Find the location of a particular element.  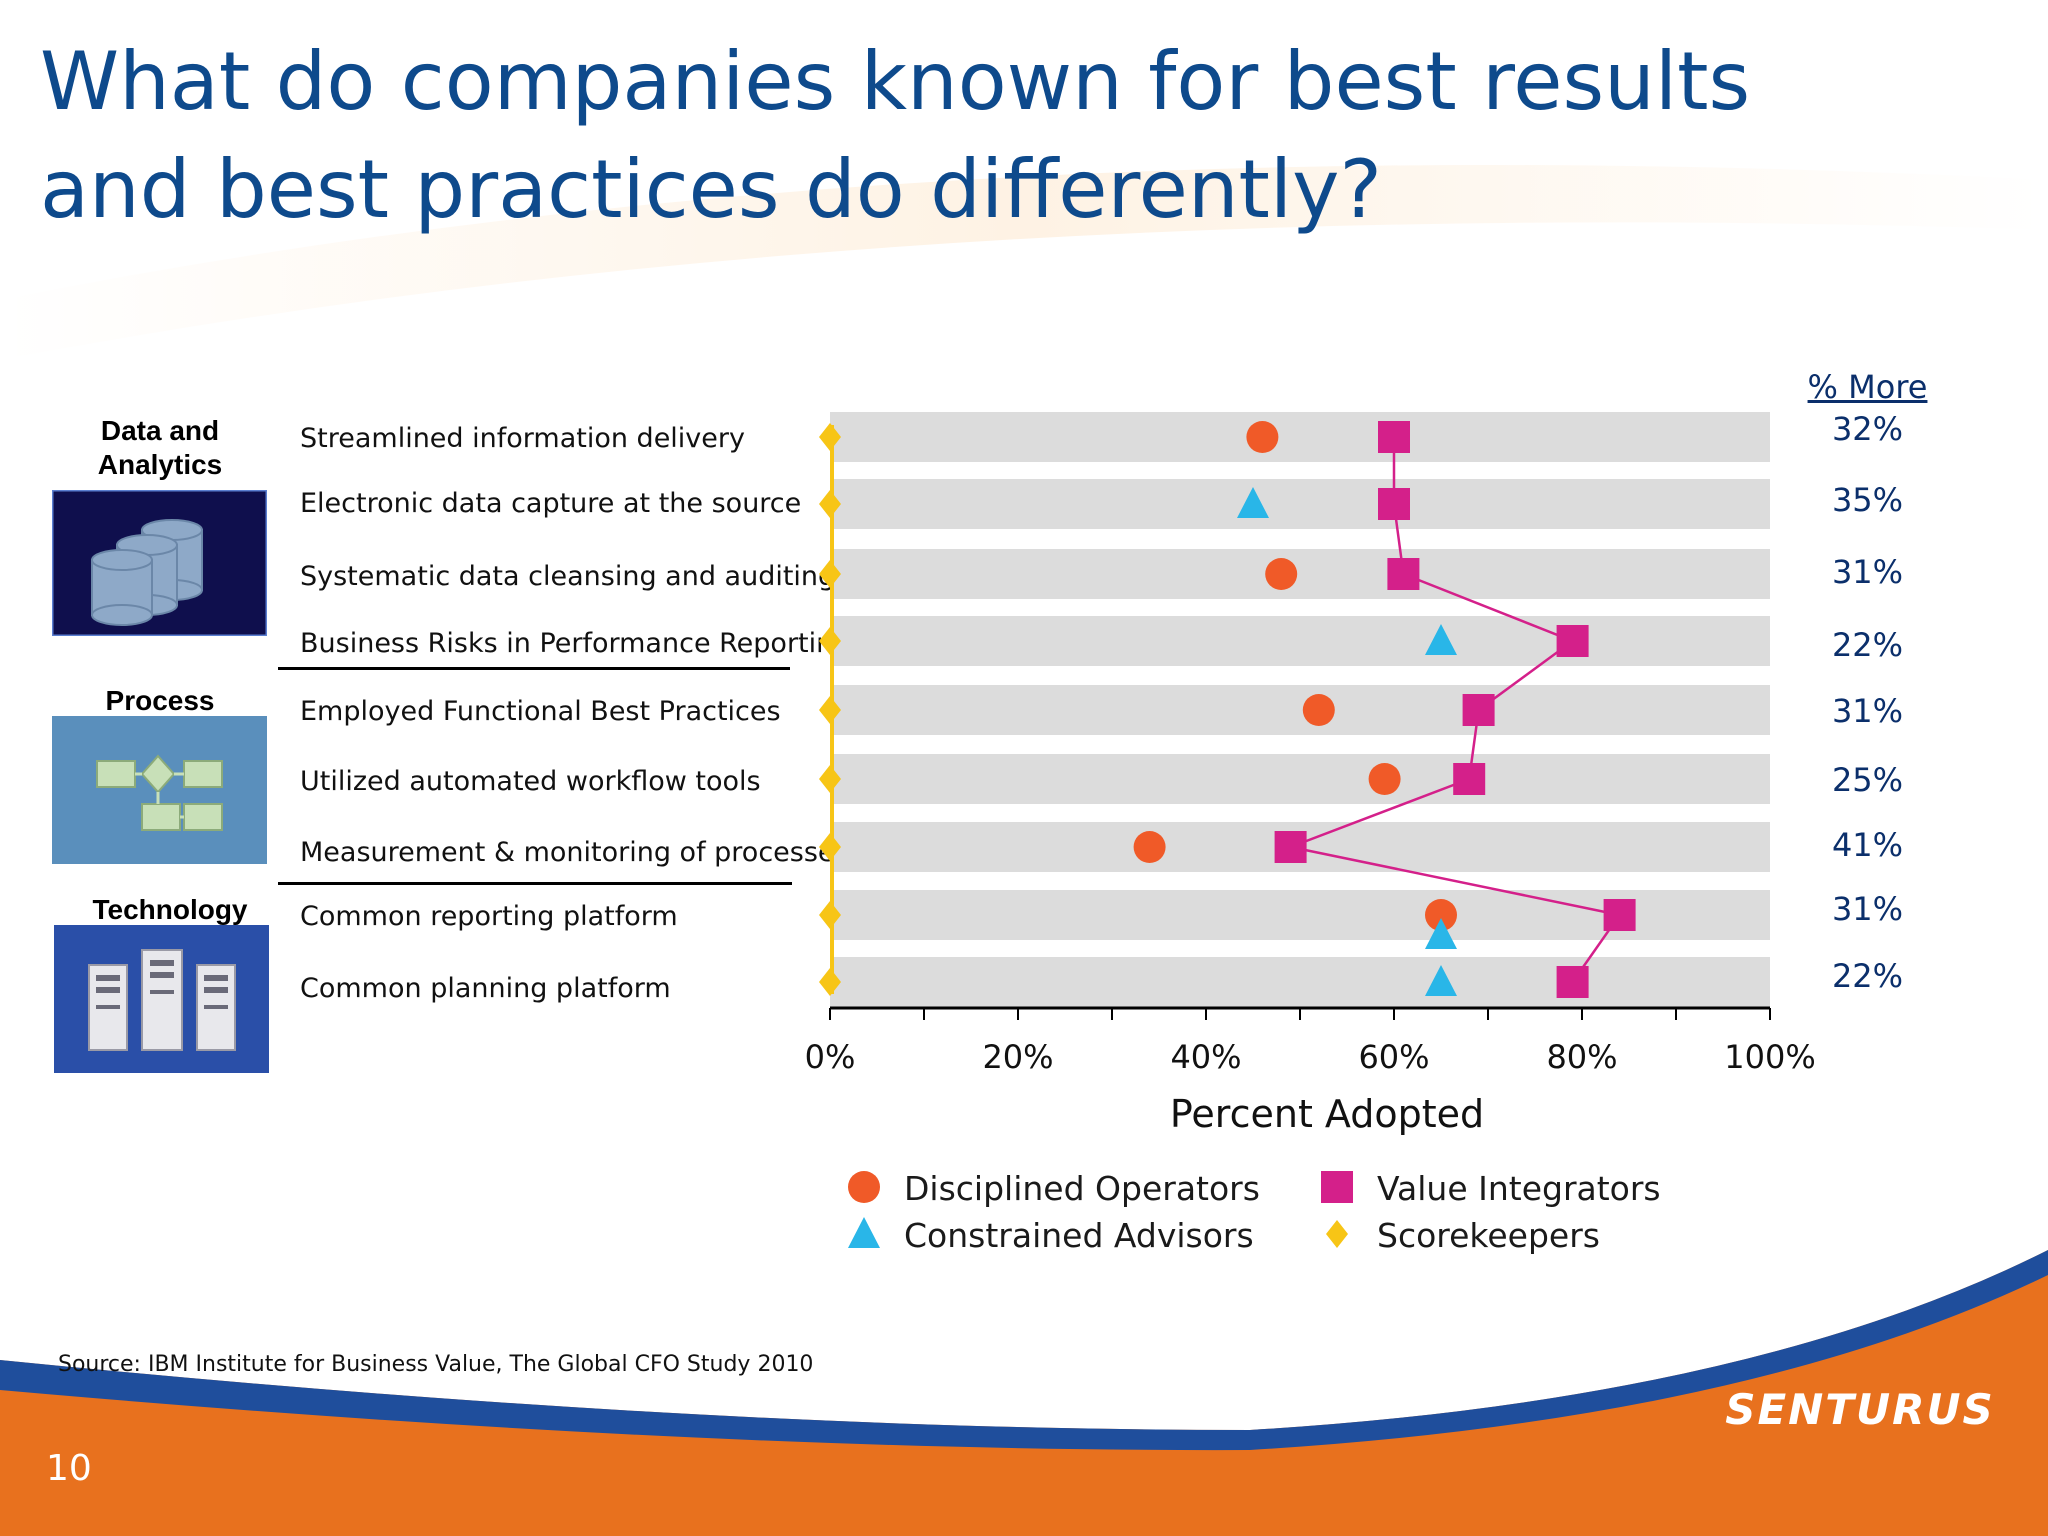

x-tick-label: 80% is located at coordinates (1581, 1057).